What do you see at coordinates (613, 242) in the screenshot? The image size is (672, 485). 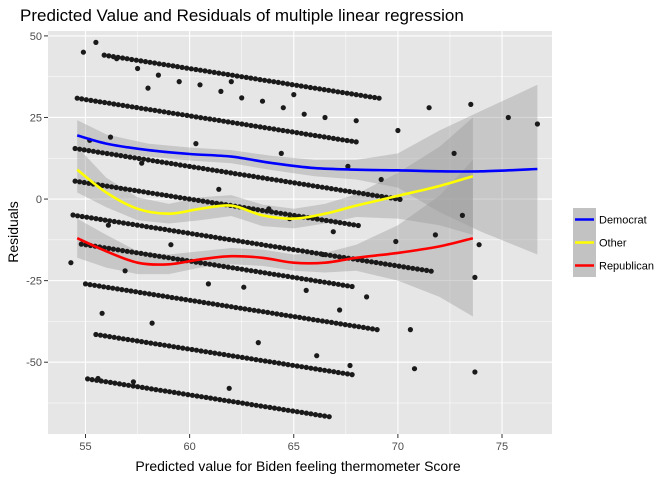 I see `legend: Democrat Other Republican` at bounding box center [613, 242].